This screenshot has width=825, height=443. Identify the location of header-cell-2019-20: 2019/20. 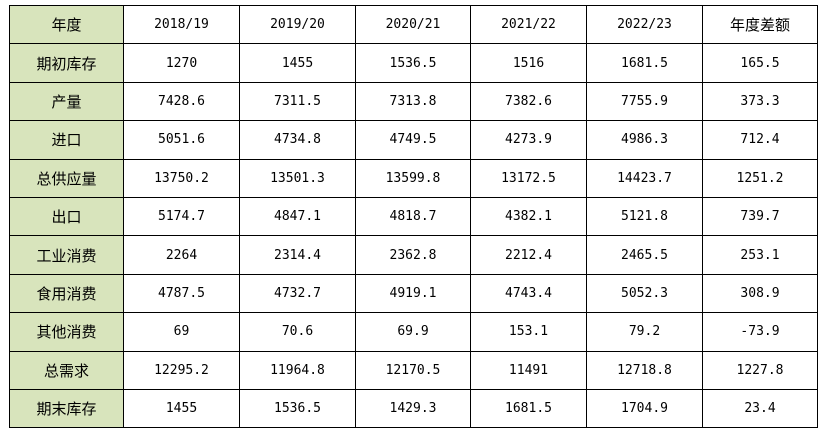
(297, 24).